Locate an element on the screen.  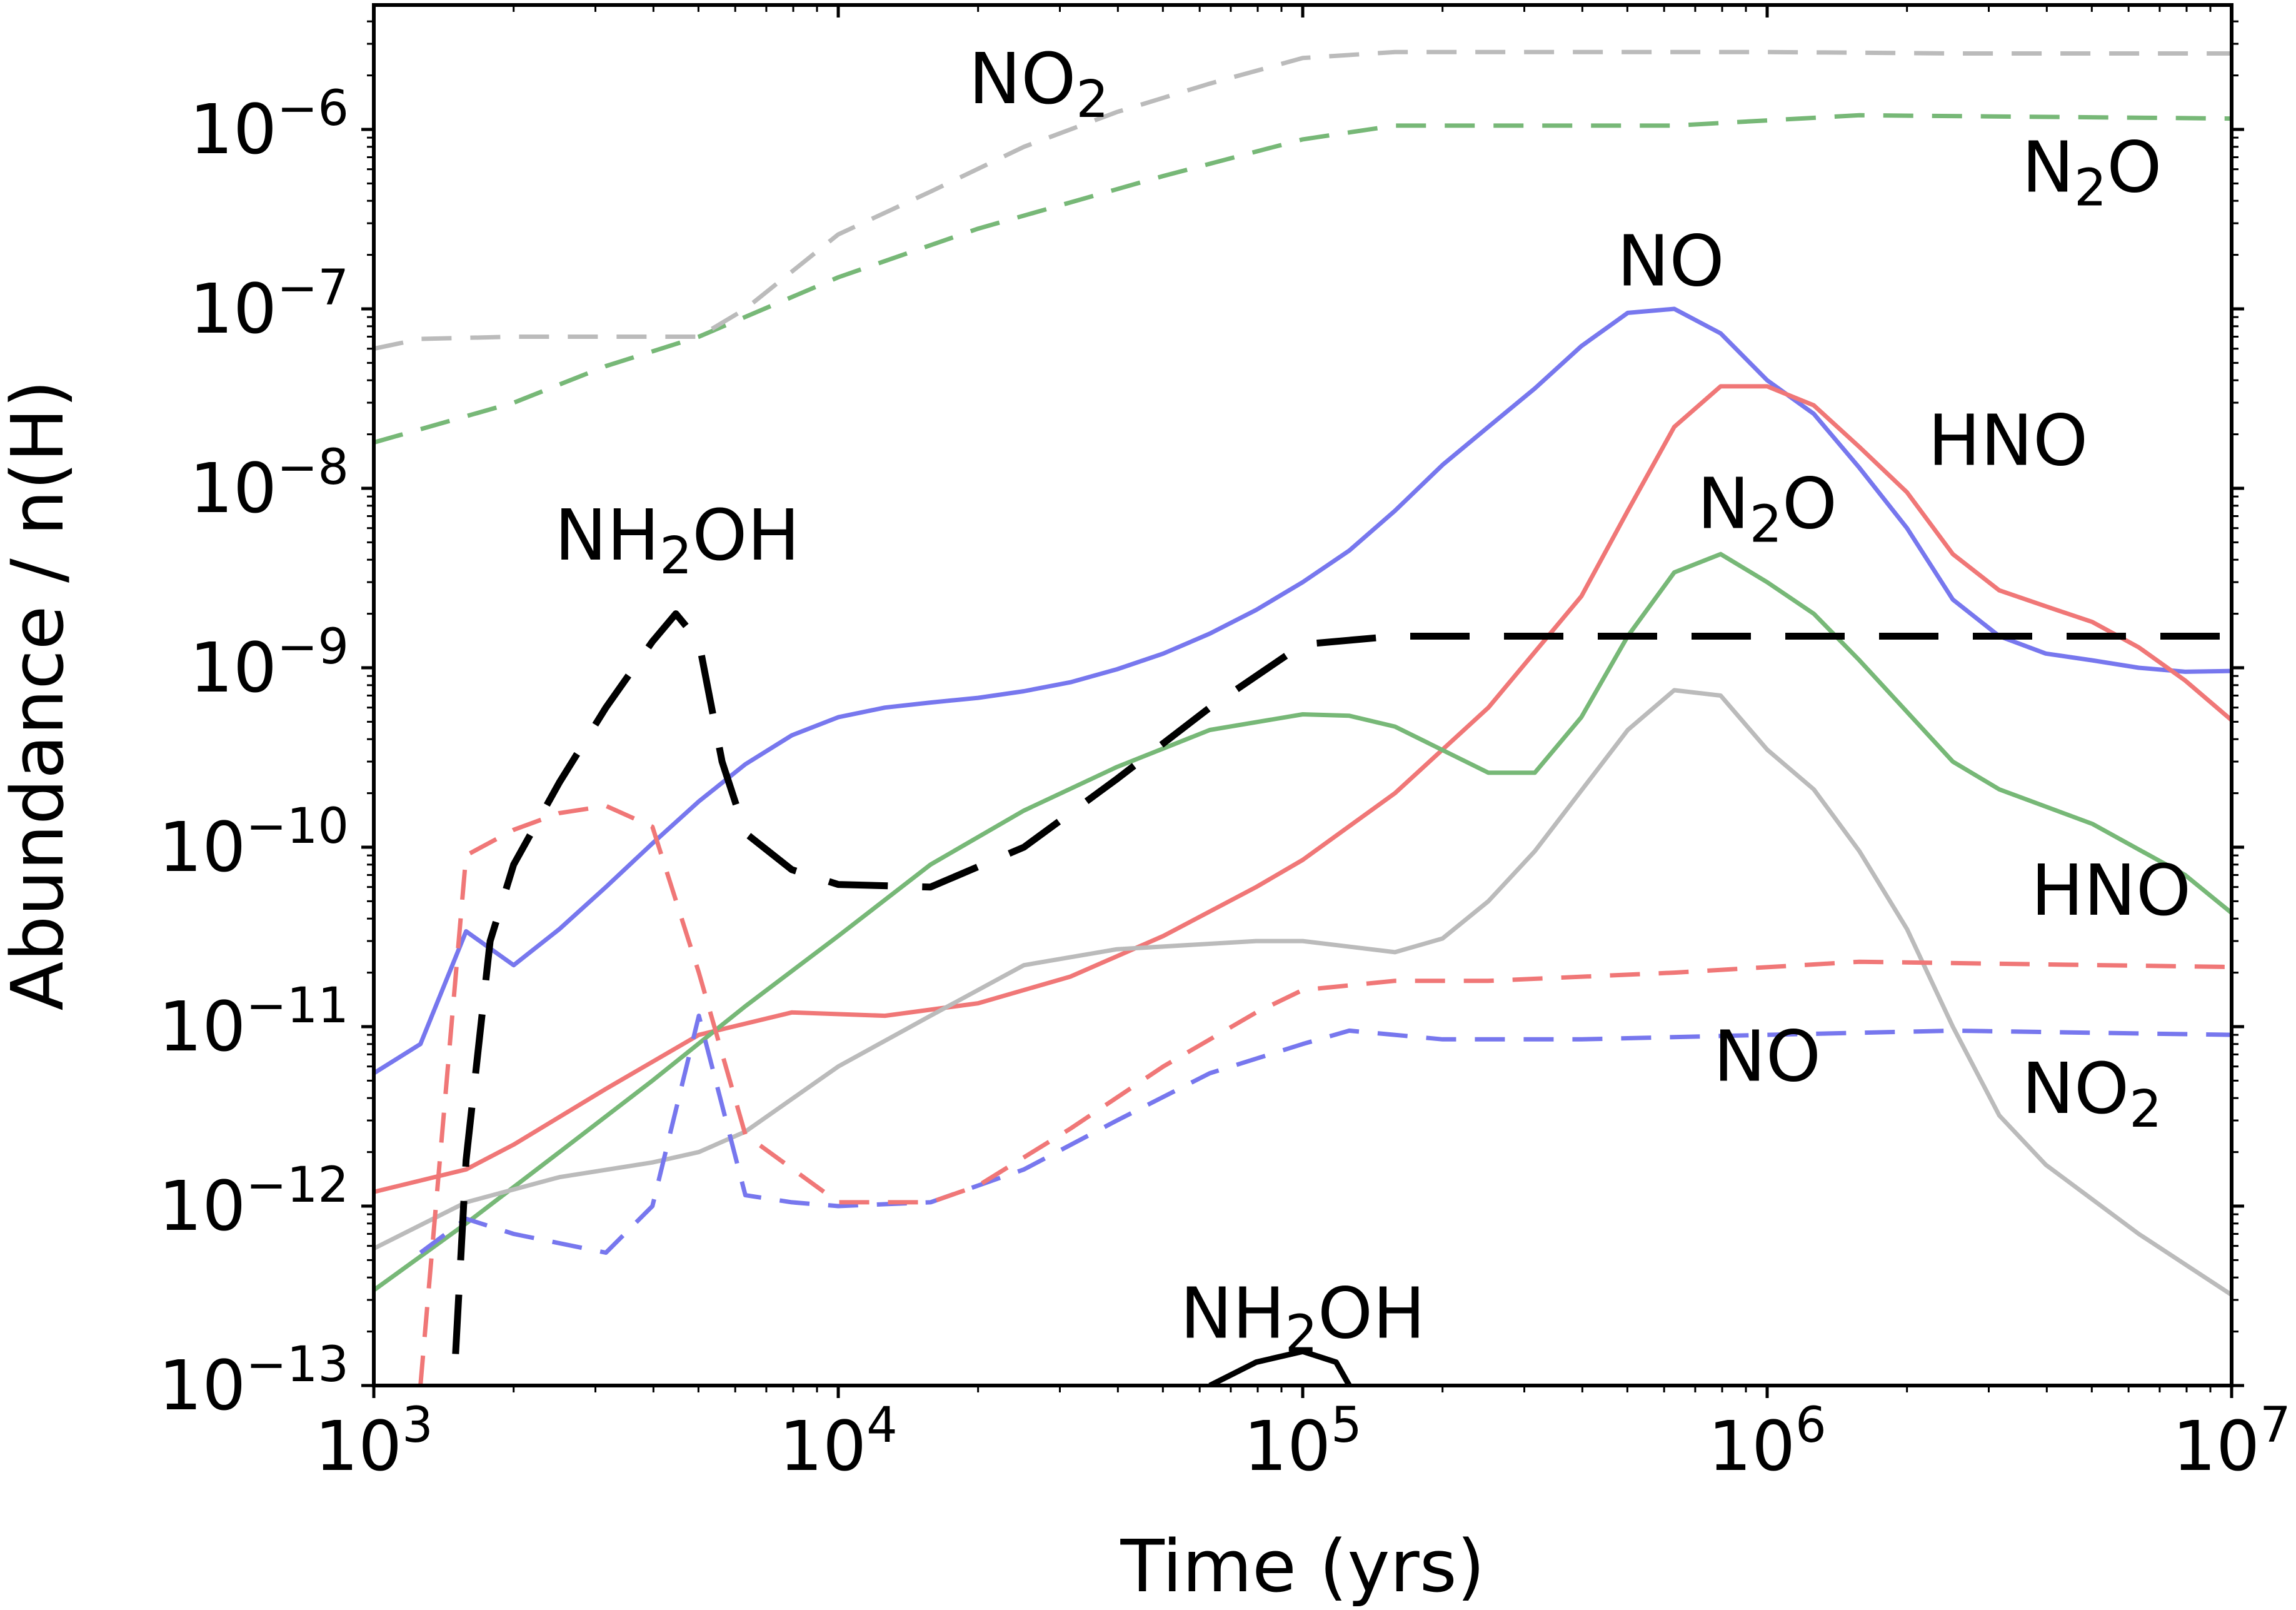
y-tick-label: 10⁻¹⁰ is located at coordinates (253, 842).